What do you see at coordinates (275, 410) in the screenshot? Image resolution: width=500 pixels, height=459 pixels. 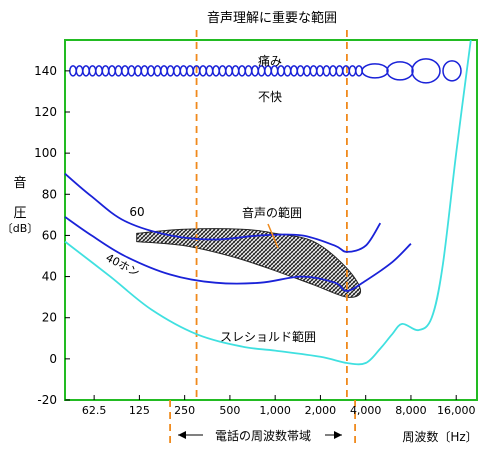 I see `x-tick-label: 1,000` at bounding box center [275, 410].